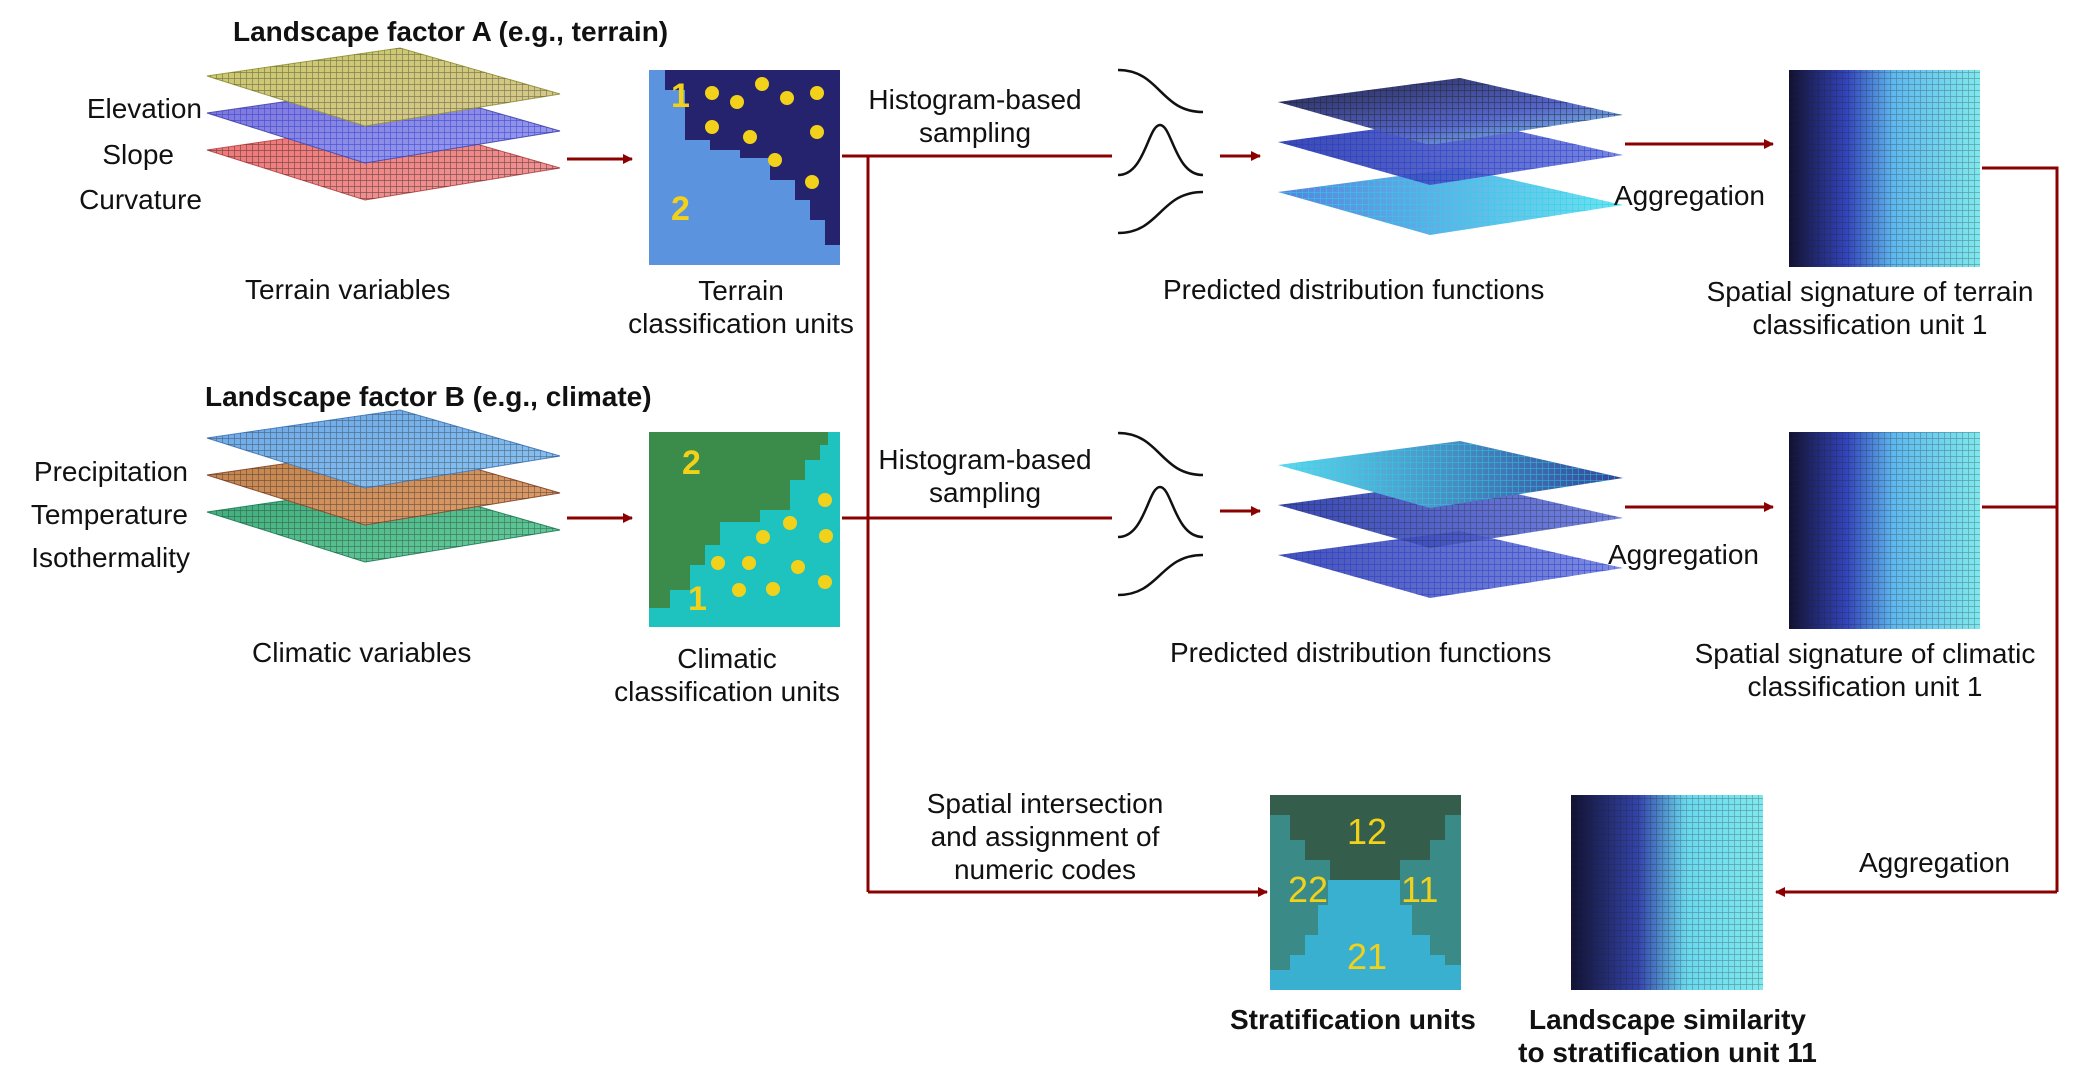 The width and height of the screenshot is (2076, 1084). I want to click on sampling-label-b: Histogram-based sampling, so click(985, 476).